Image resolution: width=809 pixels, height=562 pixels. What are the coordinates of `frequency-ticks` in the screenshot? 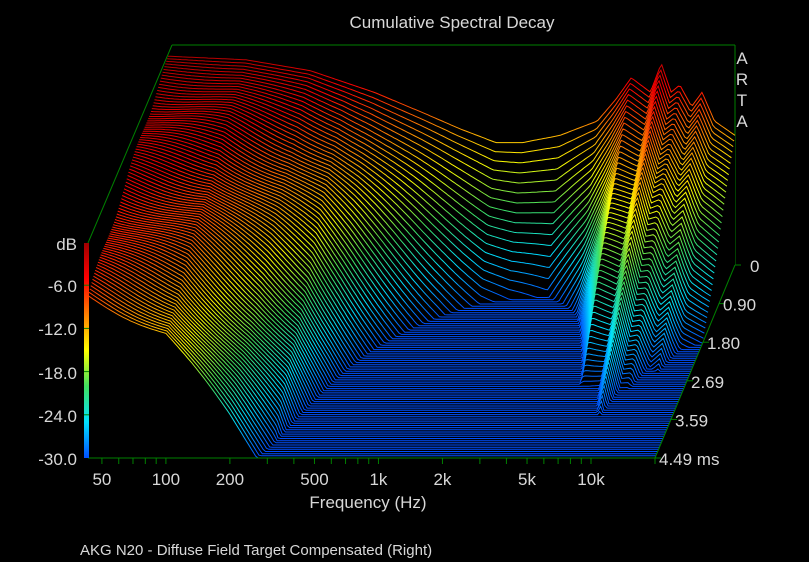 It's located at (378, 461).